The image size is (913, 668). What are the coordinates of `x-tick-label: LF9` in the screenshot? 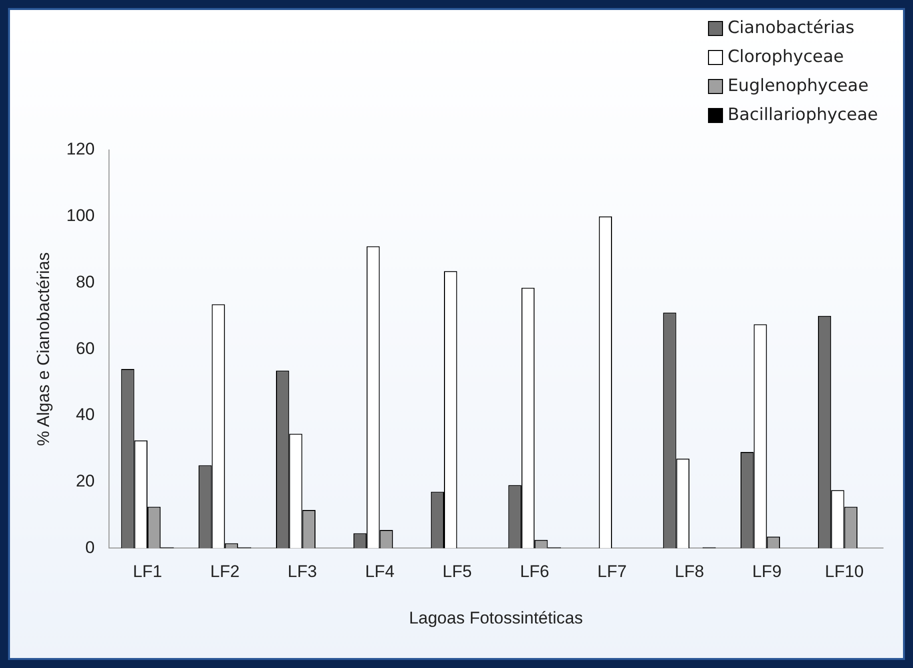 It's located at (767, 572).